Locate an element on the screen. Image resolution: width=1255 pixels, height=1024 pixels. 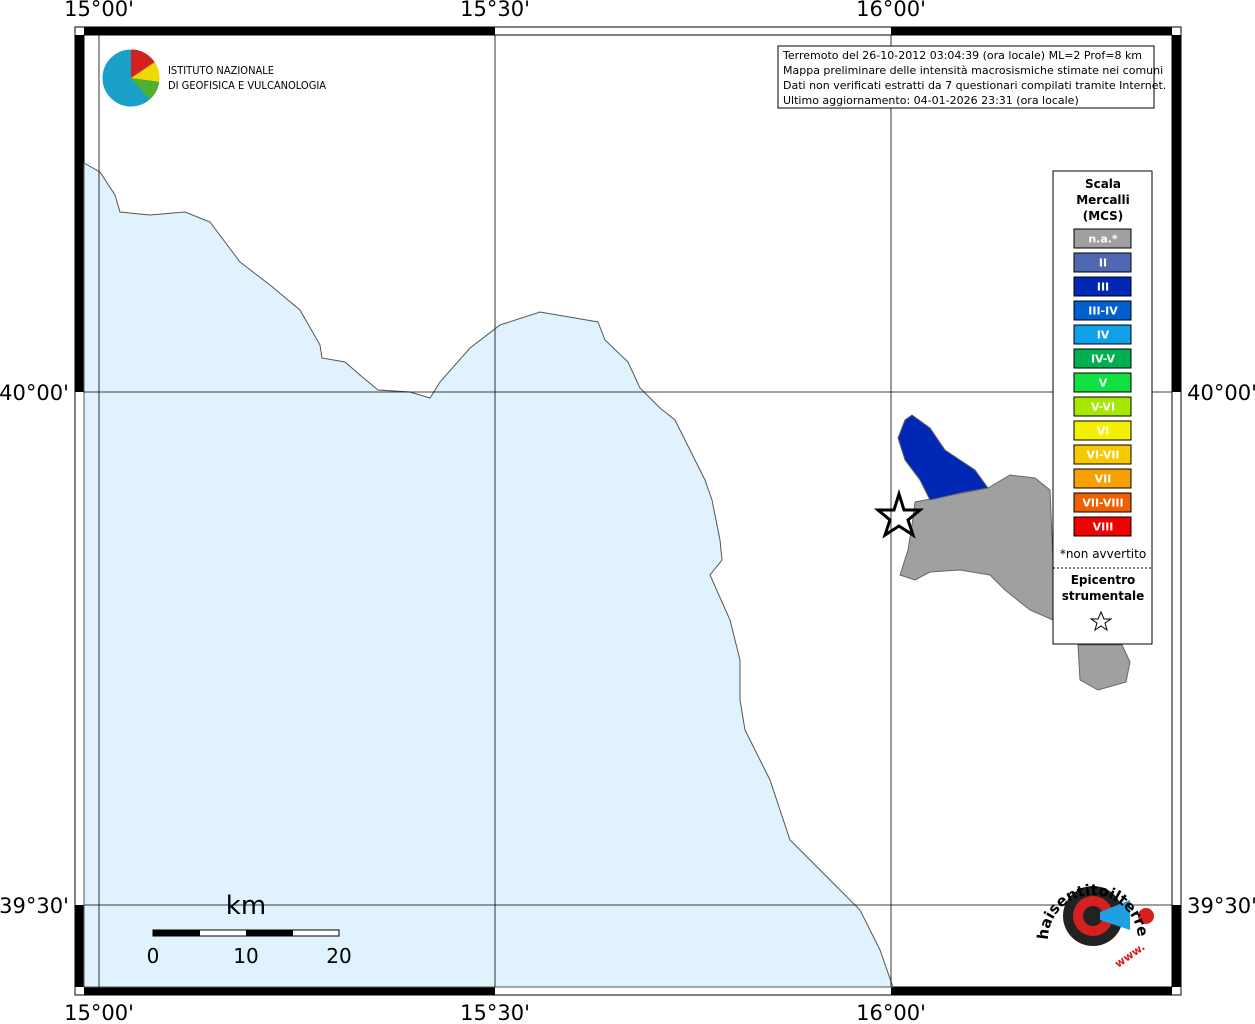
scale-tick: 10 is located at coordinates (245, 956).